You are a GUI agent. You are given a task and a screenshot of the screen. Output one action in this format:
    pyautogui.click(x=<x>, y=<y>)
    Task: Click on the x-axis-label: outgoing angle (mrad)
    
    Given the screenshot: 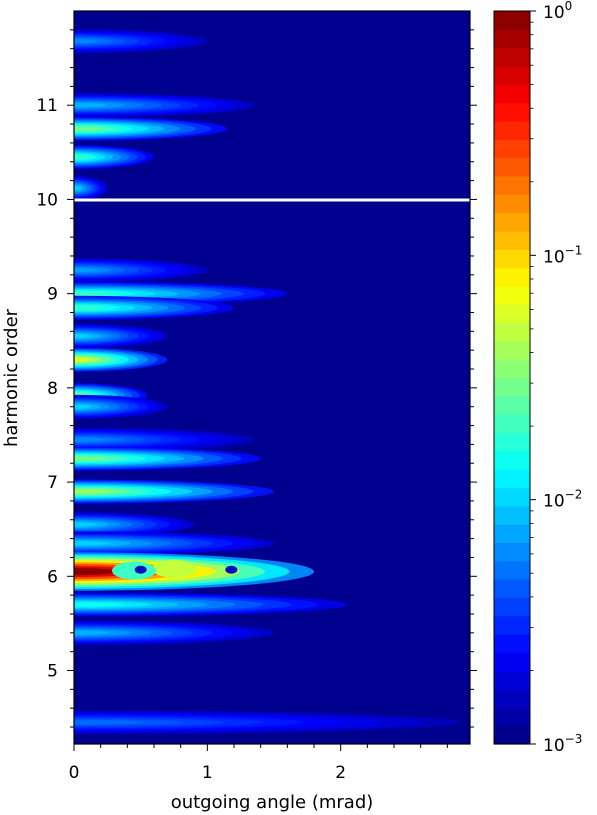 What is the action you would take?
    pyautogui.click(x=272, y=802)
    